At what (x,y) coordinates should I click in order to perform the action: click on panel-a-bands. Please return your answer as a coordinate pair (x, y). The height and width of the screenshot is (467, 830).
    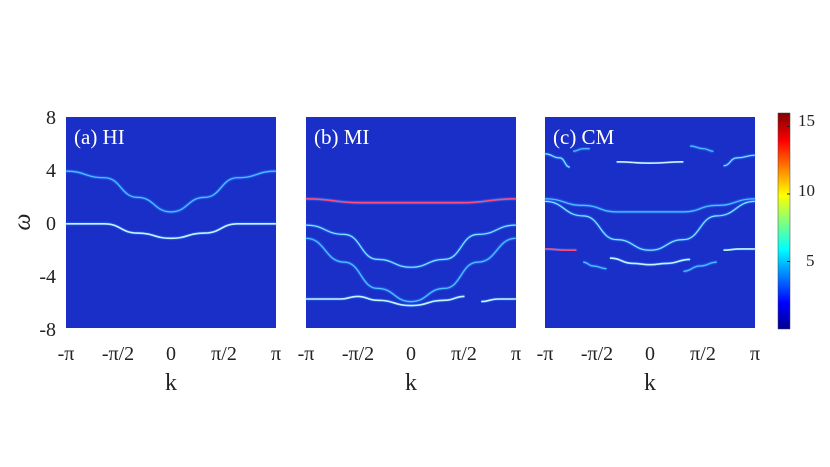
    Looking at the image, I should click on (171, 204).